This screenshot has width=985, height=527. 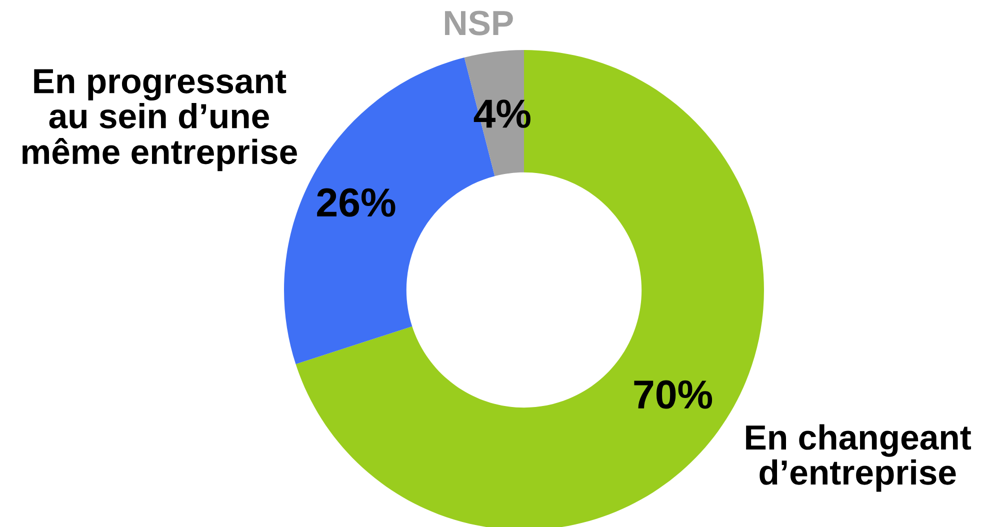 What do you see at coordinates (859, 458) in the screenshot?
I see `slice-label: En changeant d’entreprise` at bounding box center [859, 458].